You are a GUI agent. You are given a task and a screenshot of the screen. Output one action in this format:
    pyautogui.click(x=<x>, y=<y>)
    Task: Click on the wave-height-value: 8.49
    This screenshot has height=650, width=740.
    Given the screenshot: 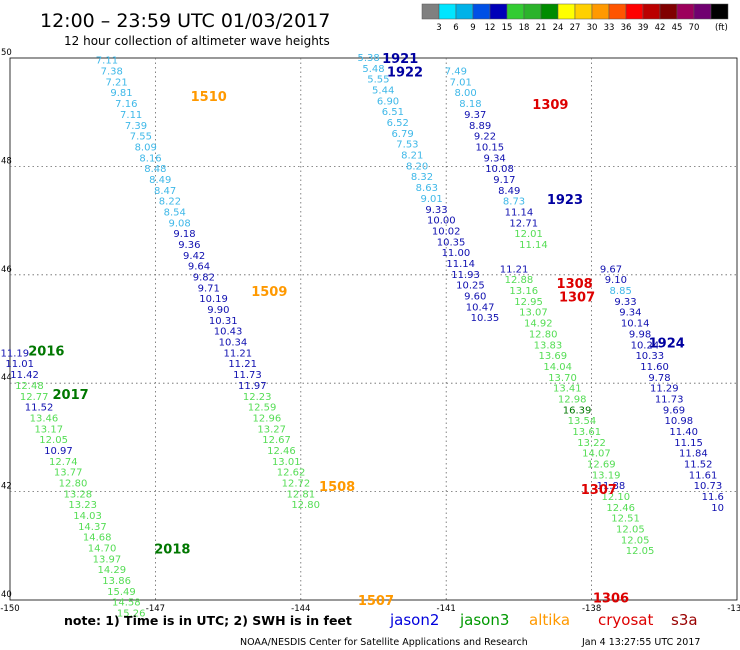 What is the action you would take?
    pyautogui.click(x=160, y=180)
    